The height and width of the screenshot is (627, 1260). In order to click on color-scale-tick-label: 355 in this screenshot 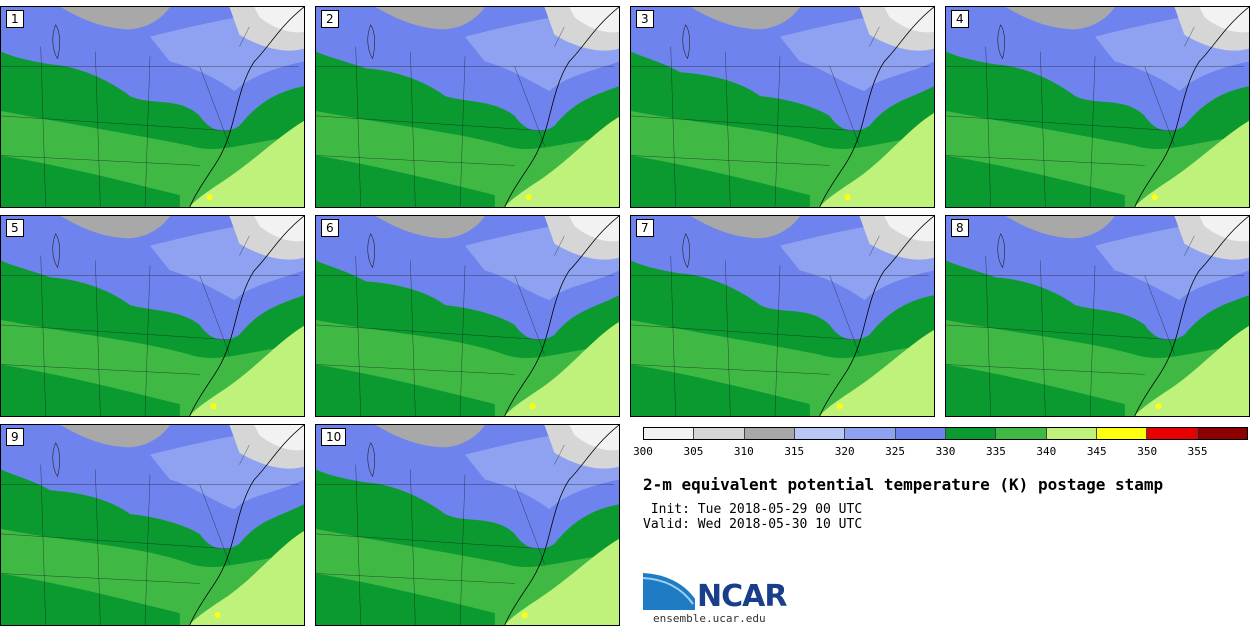, I will do `click(1197, 451)`.